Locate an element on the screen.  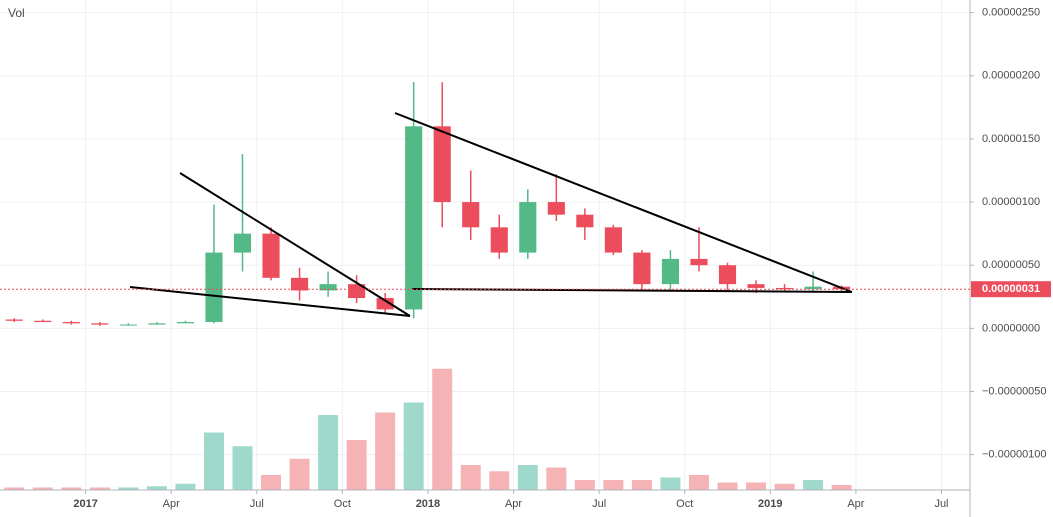
y-tick-label: −0.00000100 is located at coordinates (1014, 455).